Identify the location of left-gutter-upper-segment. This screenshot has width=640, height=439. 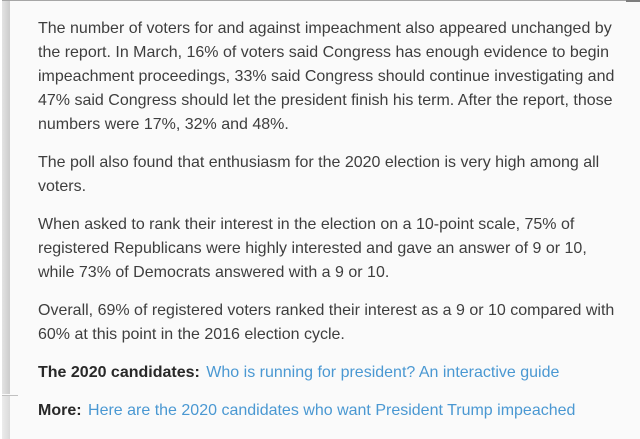
(6, 197).